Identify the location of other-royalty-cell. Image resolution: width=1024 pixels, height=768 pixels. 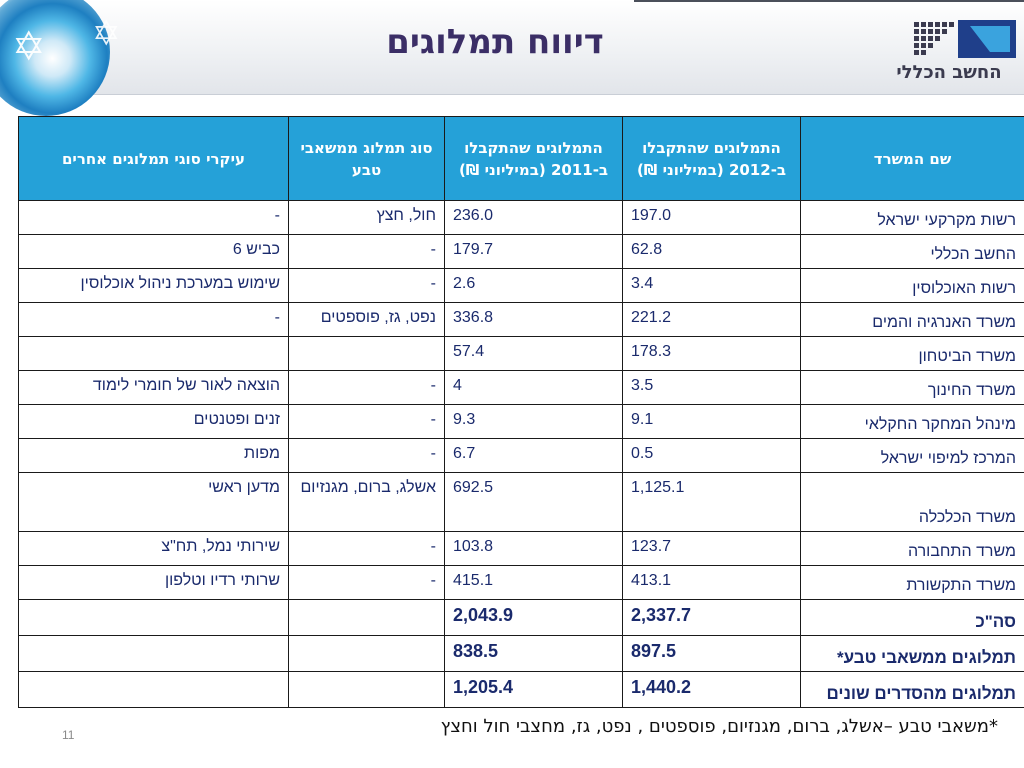
(153, 353).